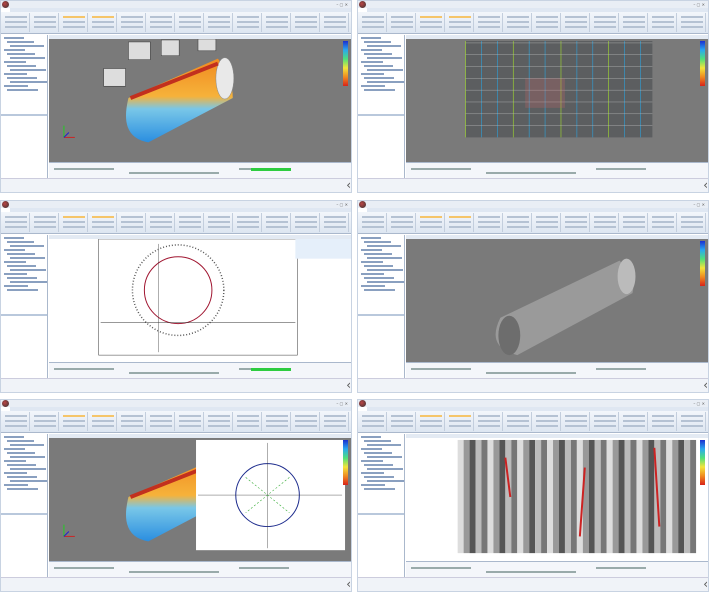  Describe the element at coordinates (565, 307) in the screenshot. I see `tunnel-model` at that location.